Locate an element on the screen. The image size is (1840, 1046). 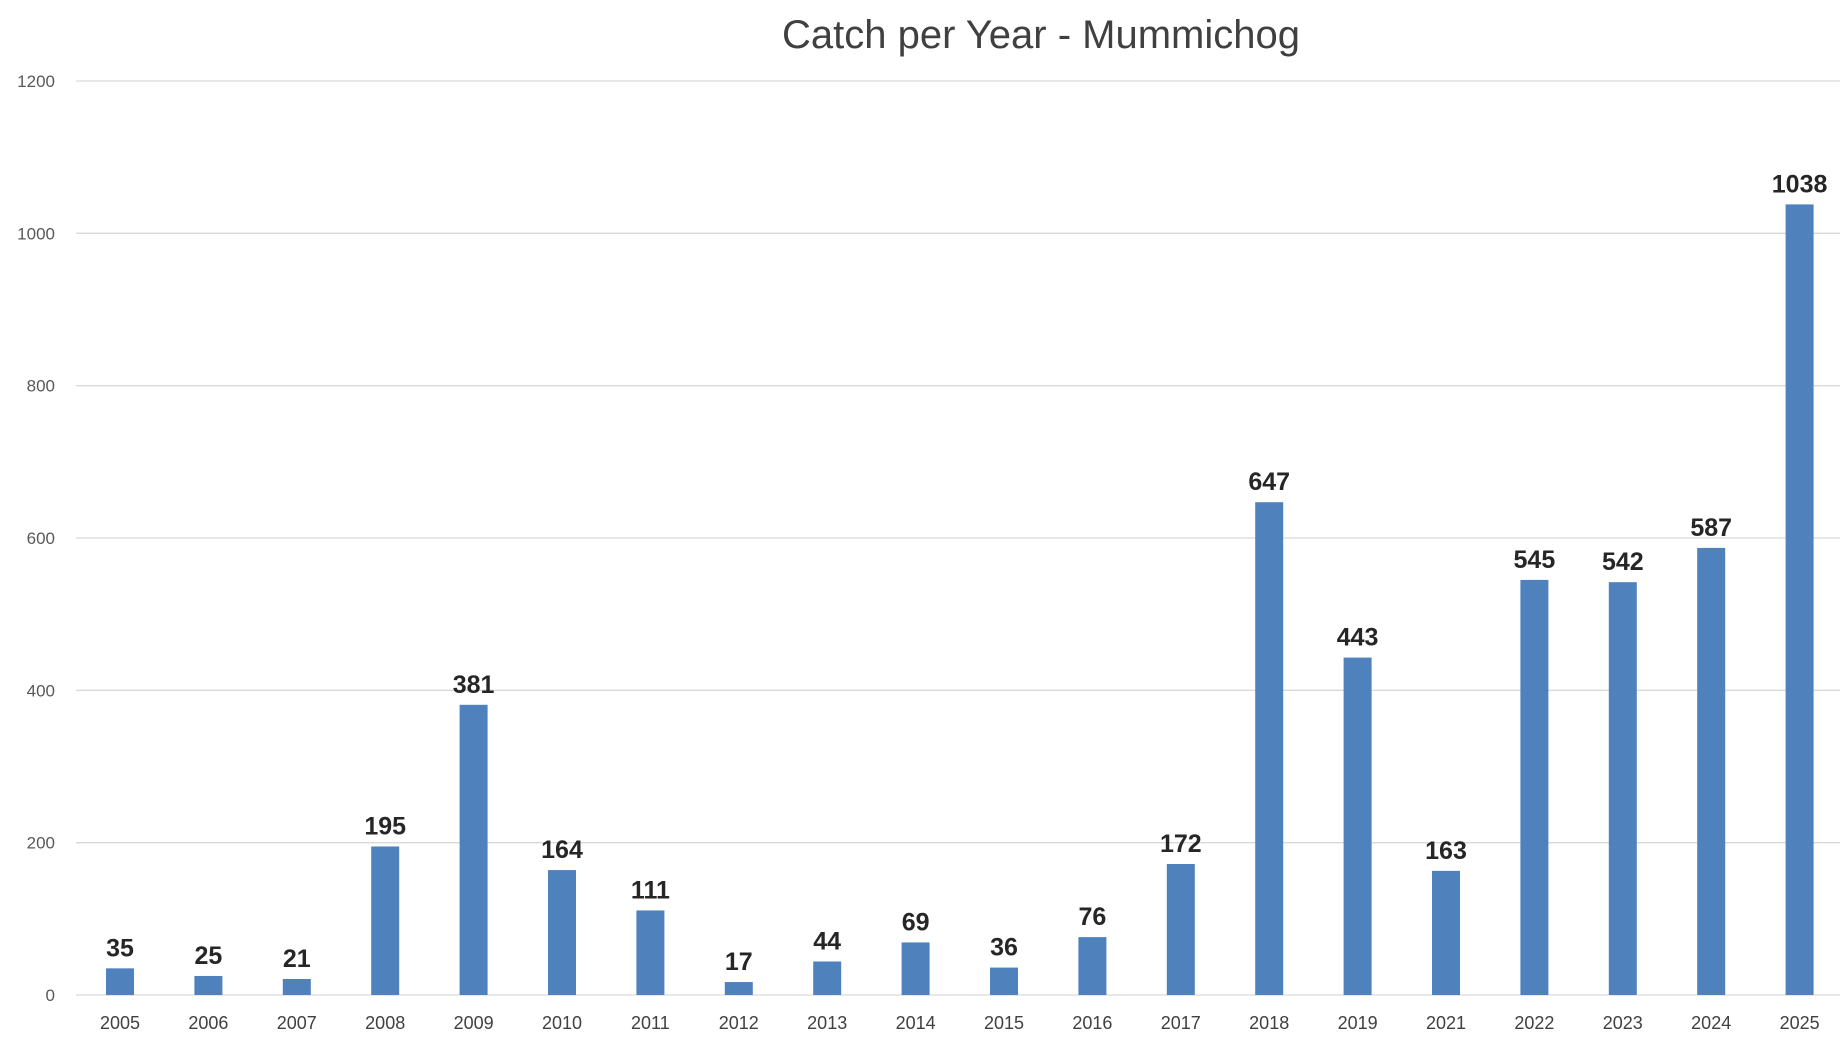
x-tick-label: 2022 is located at coordinates (1534, 1023).